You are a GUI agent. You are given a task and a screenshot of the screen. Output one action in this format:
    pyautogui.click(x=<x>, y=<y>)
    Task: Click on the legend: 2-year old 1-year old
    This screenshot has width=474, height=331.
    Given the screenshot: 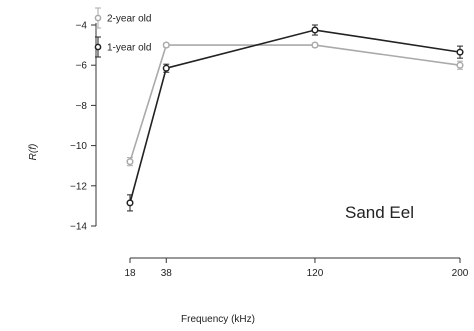 What is the action you would take?
    pyautogui.click(x=122, y=32)
    